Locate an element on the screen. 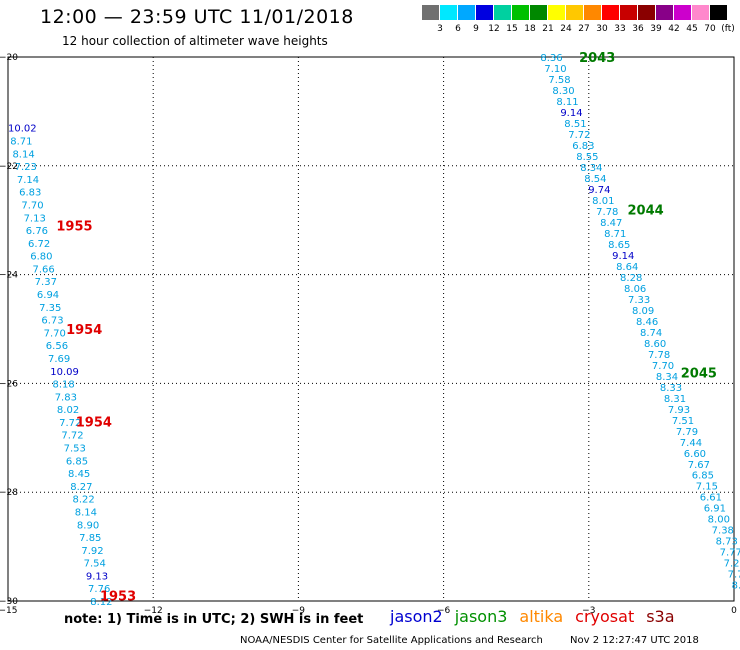 Image resolution: width=740 pixels, height=650 pixels. wave-height-value: 6.85 is located at coordinates (77, 461).